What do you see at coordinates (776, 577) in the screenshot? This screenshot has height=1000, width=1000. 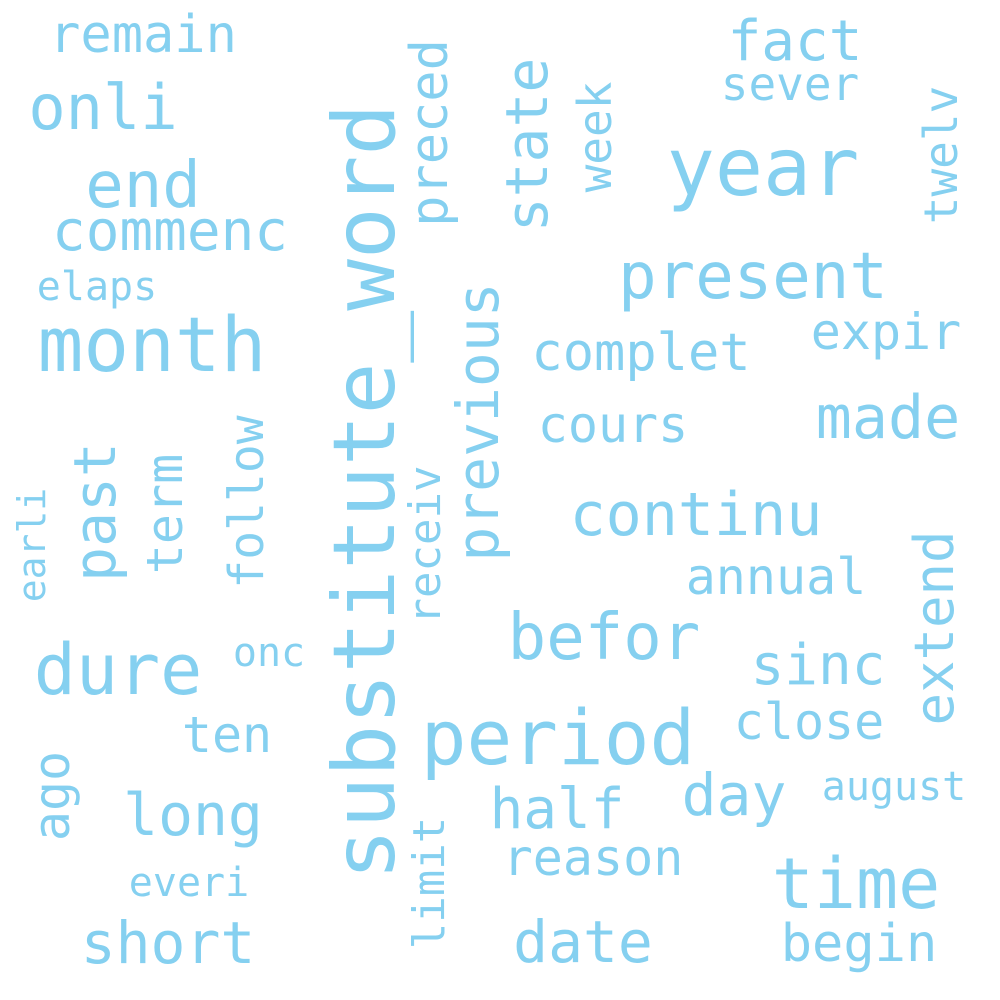 I see `word-annual: annual` at bounding box center [776, 577].